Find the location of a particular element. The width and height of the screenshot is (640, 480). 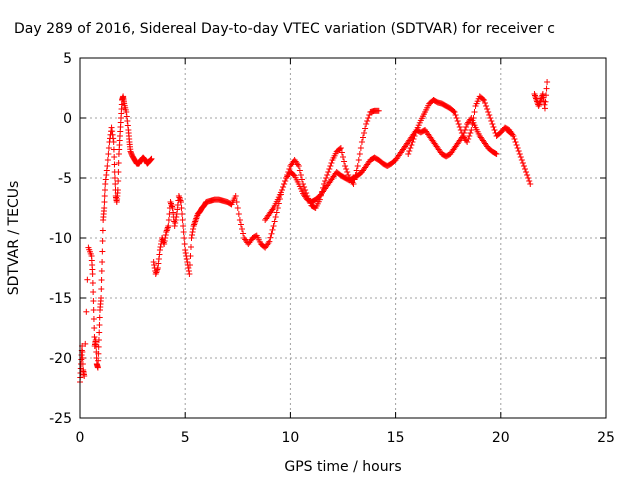

y-tick-label: -20 is located at coordinates (60, 359).